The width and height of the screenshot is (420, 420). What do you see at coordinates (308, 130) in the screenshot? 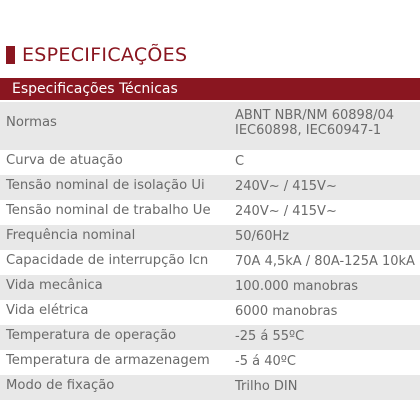
I see `spec-value-line: IEC60898, IEC60947-1` at bounding box center [308, 130].